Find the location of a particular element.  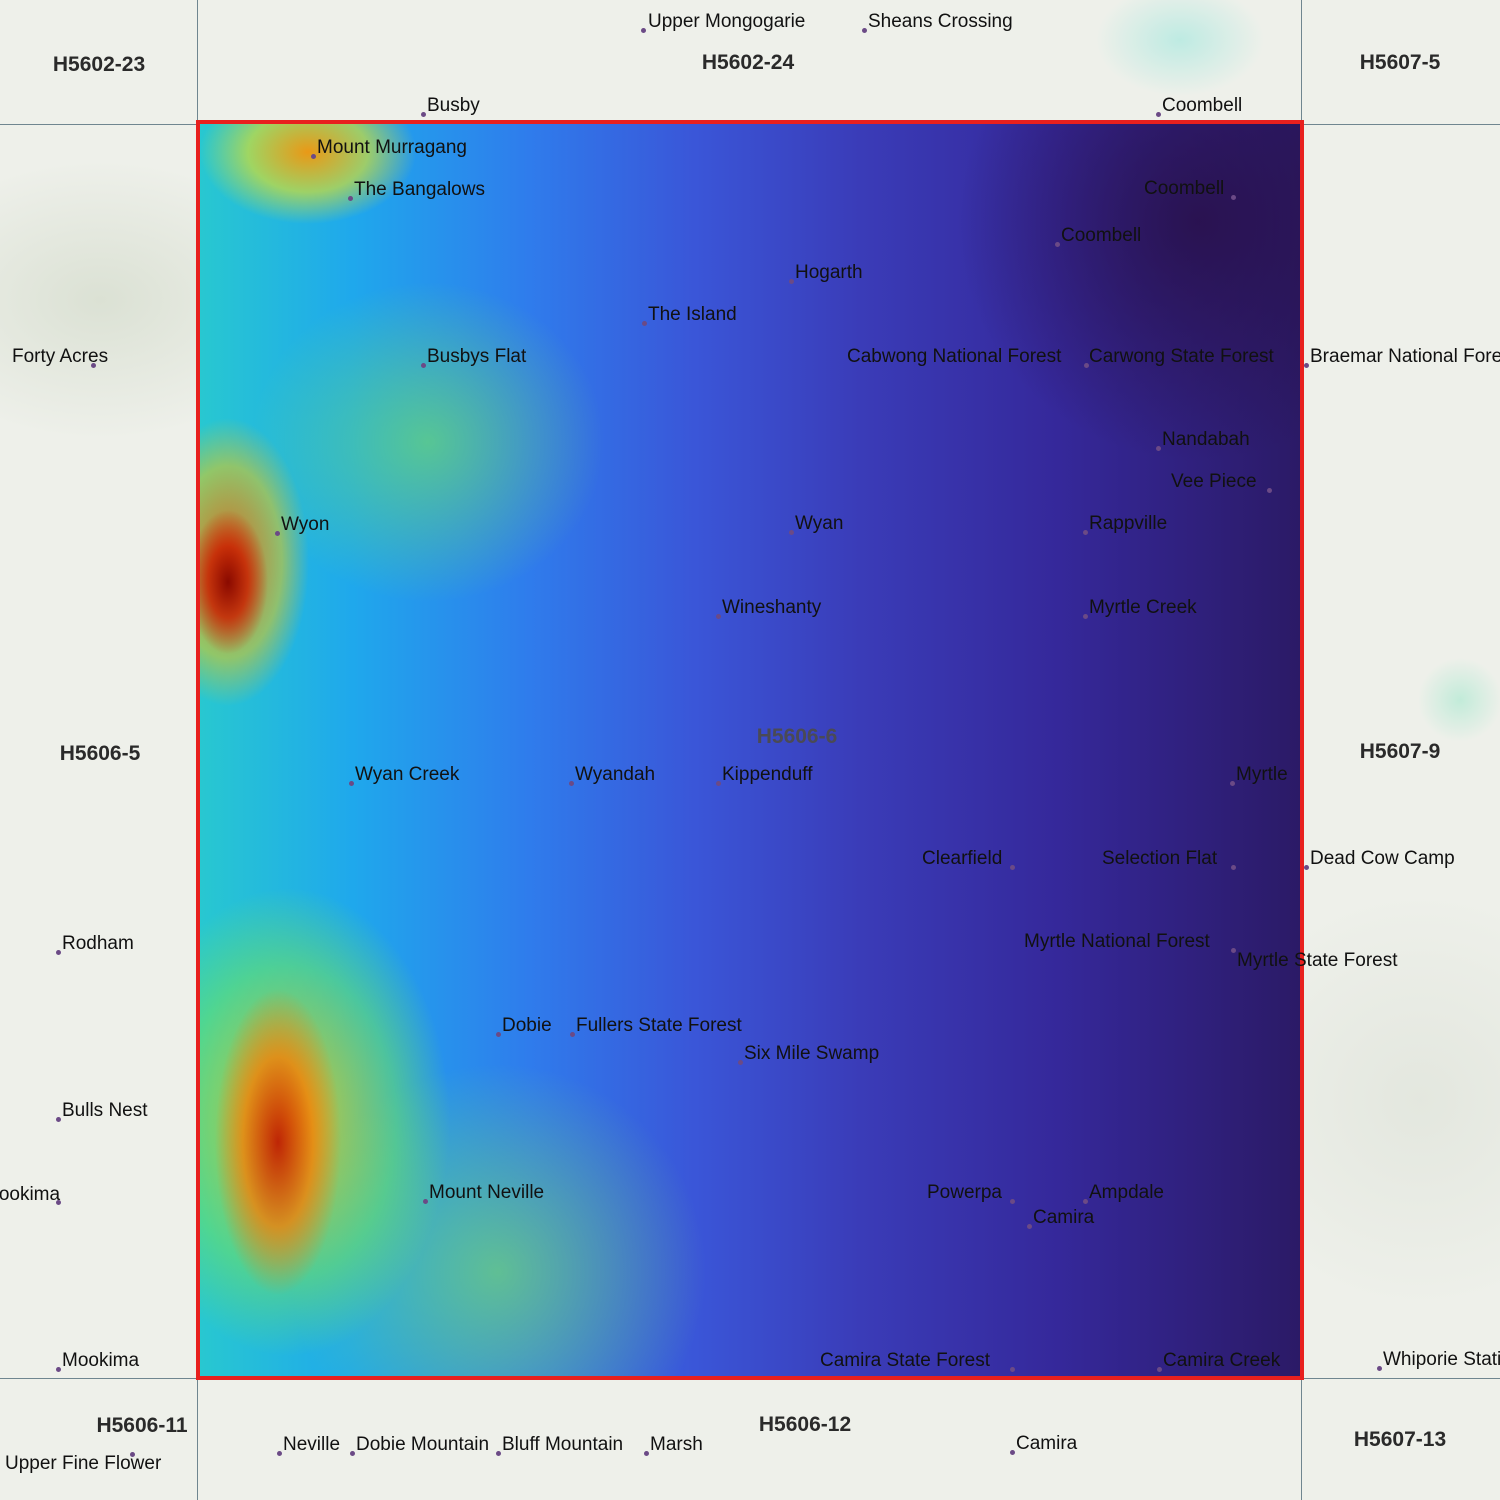

place-label: Whiporie Station is located at coordinates (1441, 1359).